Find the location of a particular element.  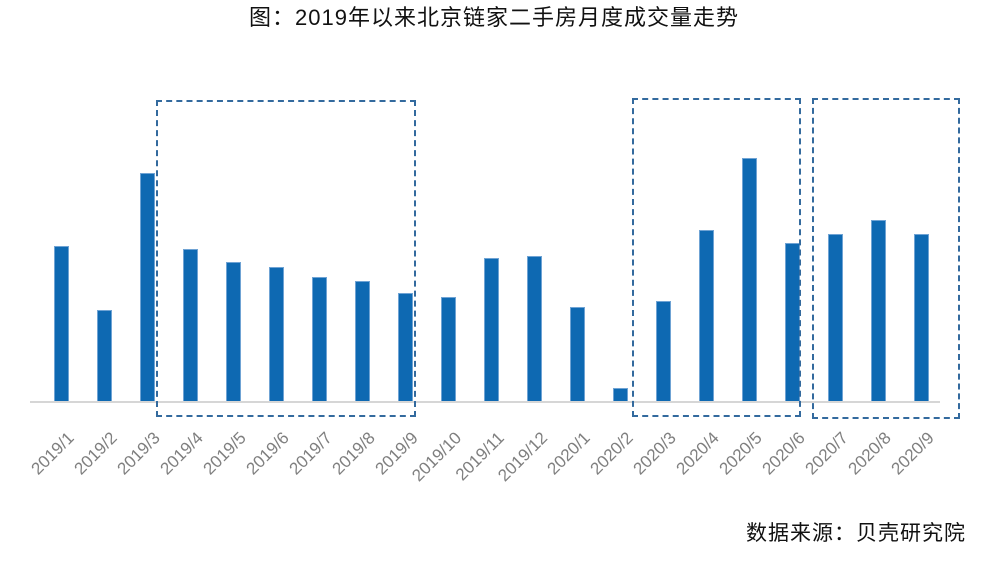

x-axis-label: 2020/9 is located at coordinates (912, 453).